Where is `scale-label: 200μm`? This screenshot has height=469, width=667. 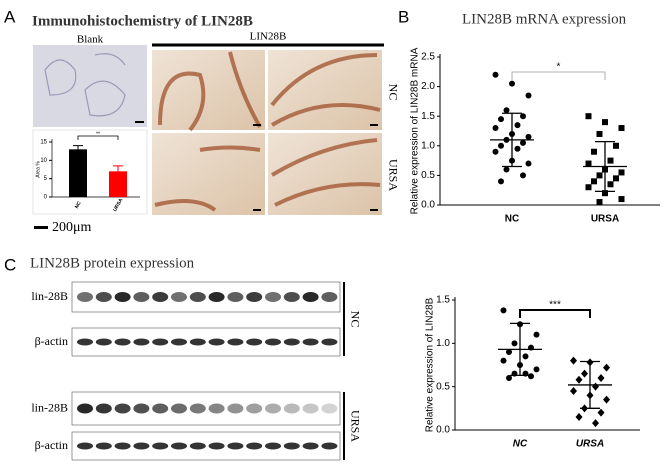
scale-label: 200μm is located at coordinates (72, 227).